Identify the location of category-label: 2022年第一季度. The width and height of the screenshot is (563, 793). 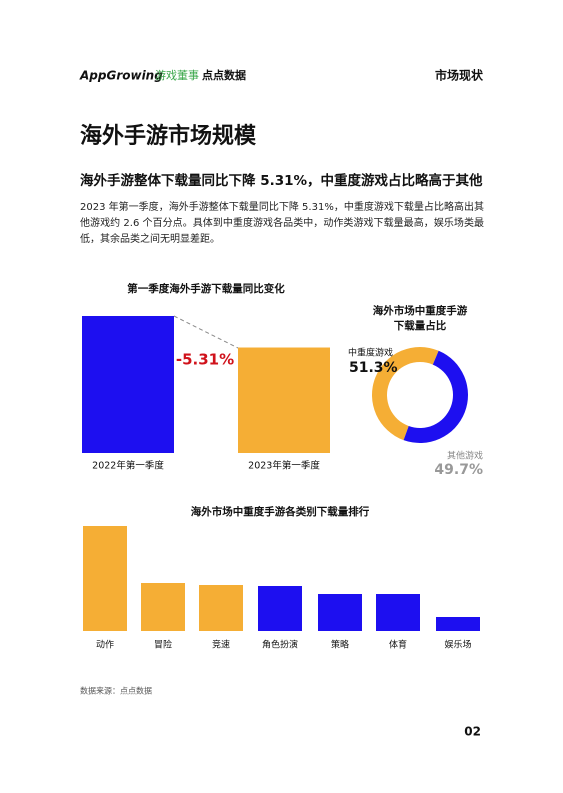
(128, 466).